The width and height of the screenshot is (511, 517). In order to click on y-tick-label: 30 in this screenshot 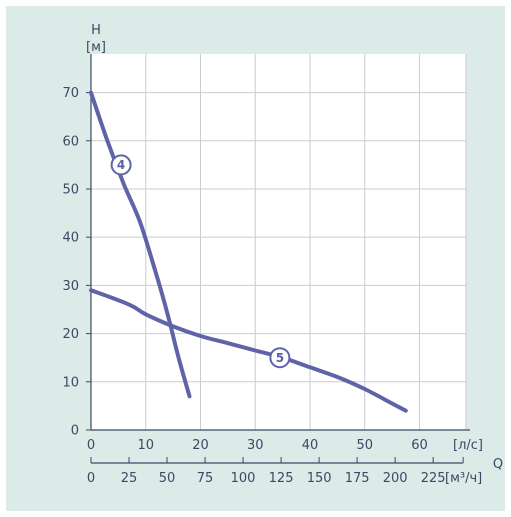, I will do `click(70, 286)`.